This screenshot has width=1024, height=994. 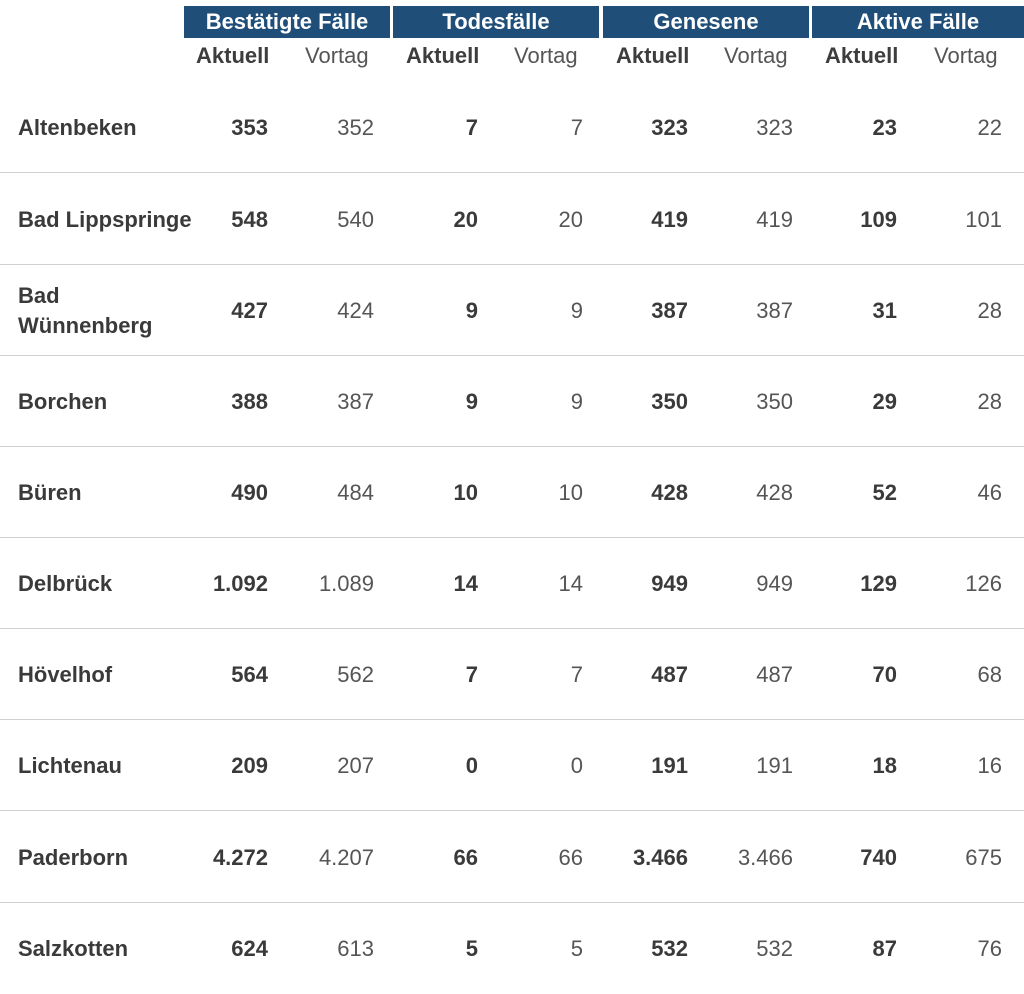 I want to click on municipality-name: Bad Wünnenberg, so click(x=85, y=310).